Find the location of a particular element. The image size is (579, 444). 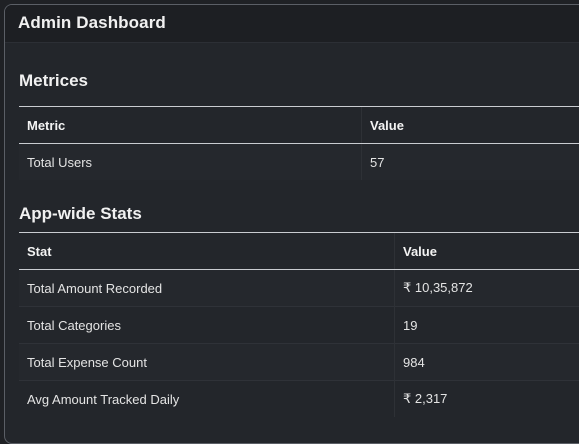

metrics-section-title: Metrices is located at coordinates (53, 81).